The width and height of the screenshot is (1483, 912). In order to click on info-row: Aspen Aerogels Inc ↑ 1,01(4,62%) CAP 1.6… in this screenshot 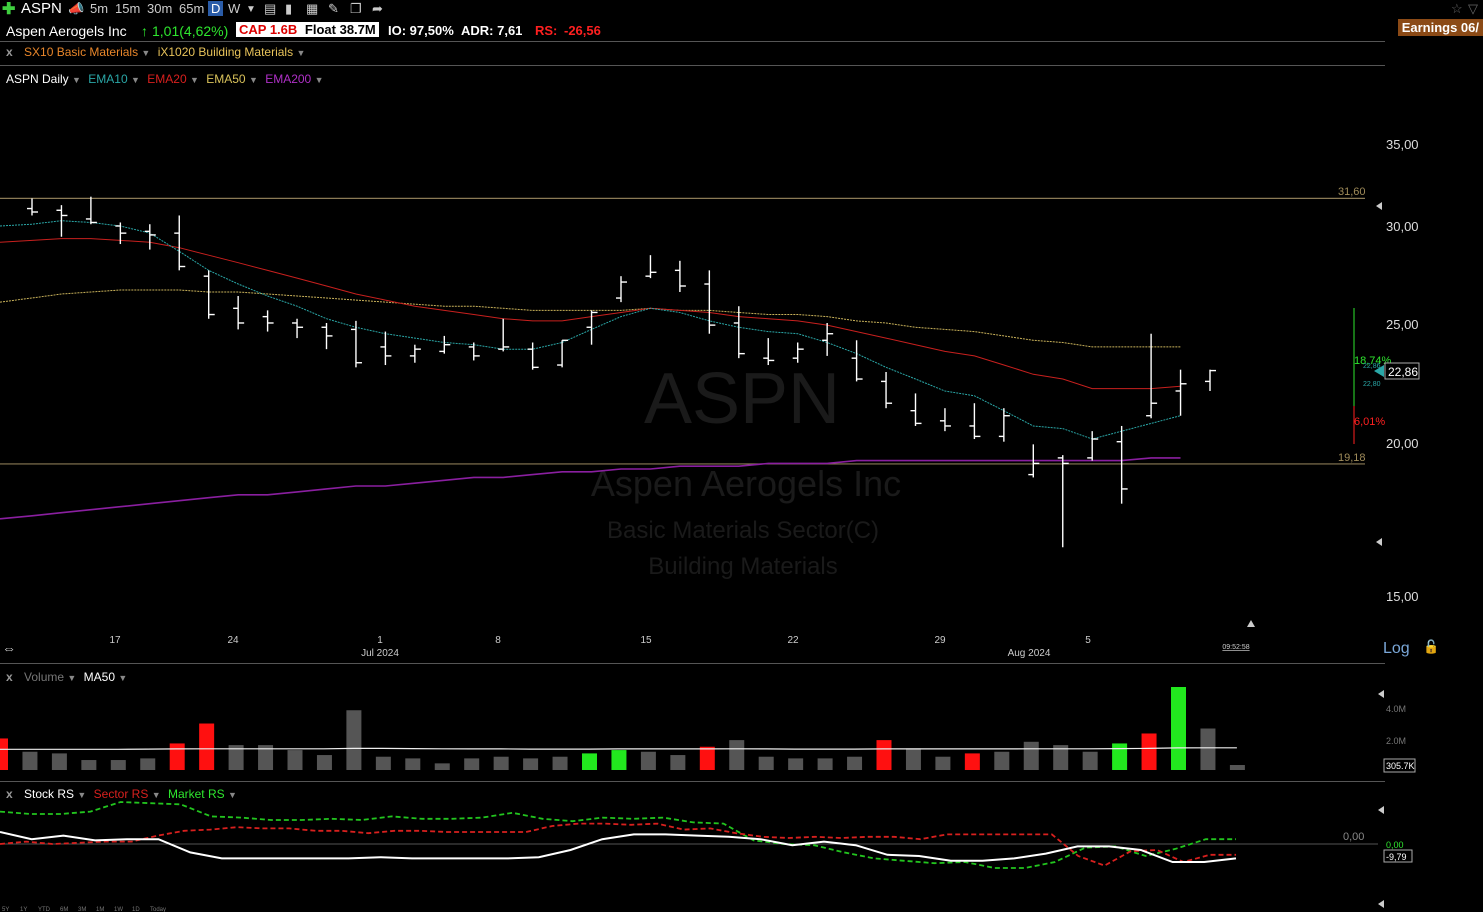, I will do `click(700, 31)`.